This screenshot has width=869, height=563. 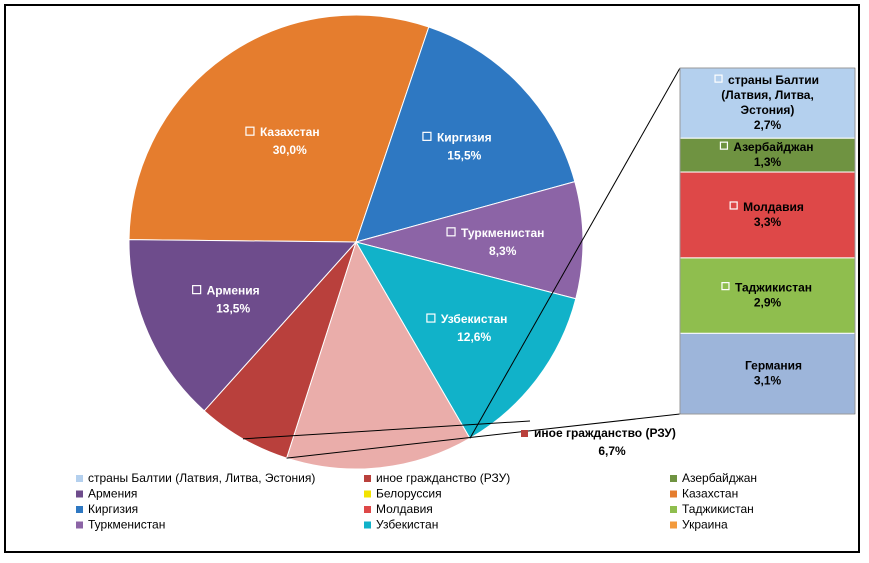 I want to click on legend-label: Азербайджан, so click(x=719, y=478).